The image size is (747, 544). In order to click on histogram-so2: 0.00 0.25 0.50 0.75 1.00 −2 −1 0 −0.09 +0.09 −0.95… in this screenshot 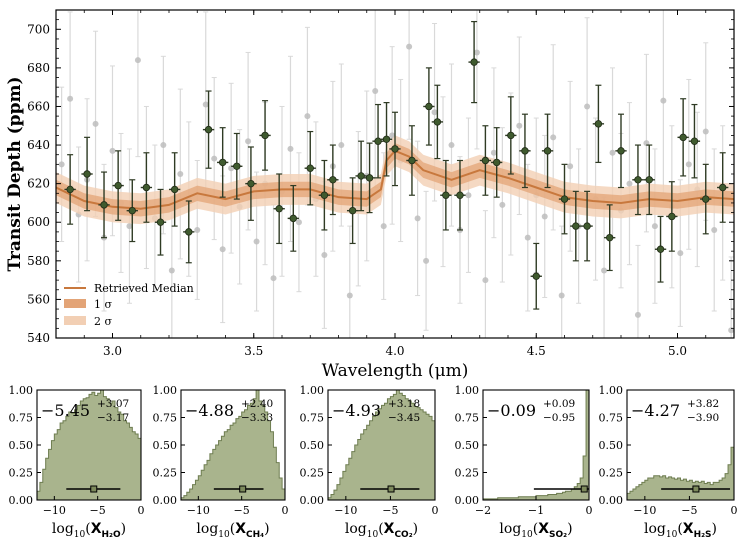, I will do `click(524, 462)`.